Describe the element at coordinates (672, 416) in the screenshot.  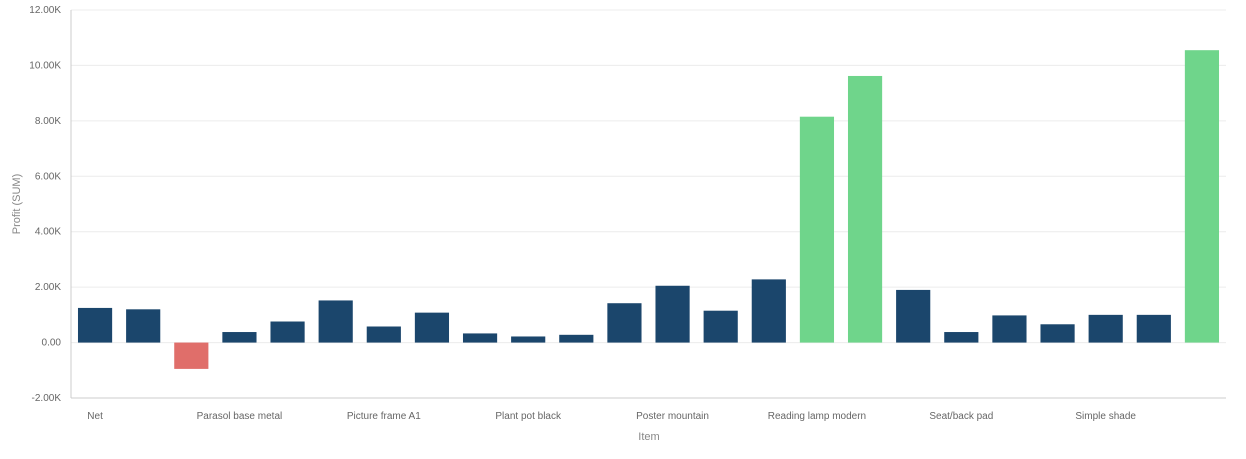
I see `x-tick-label: Poster mountain` at that location.